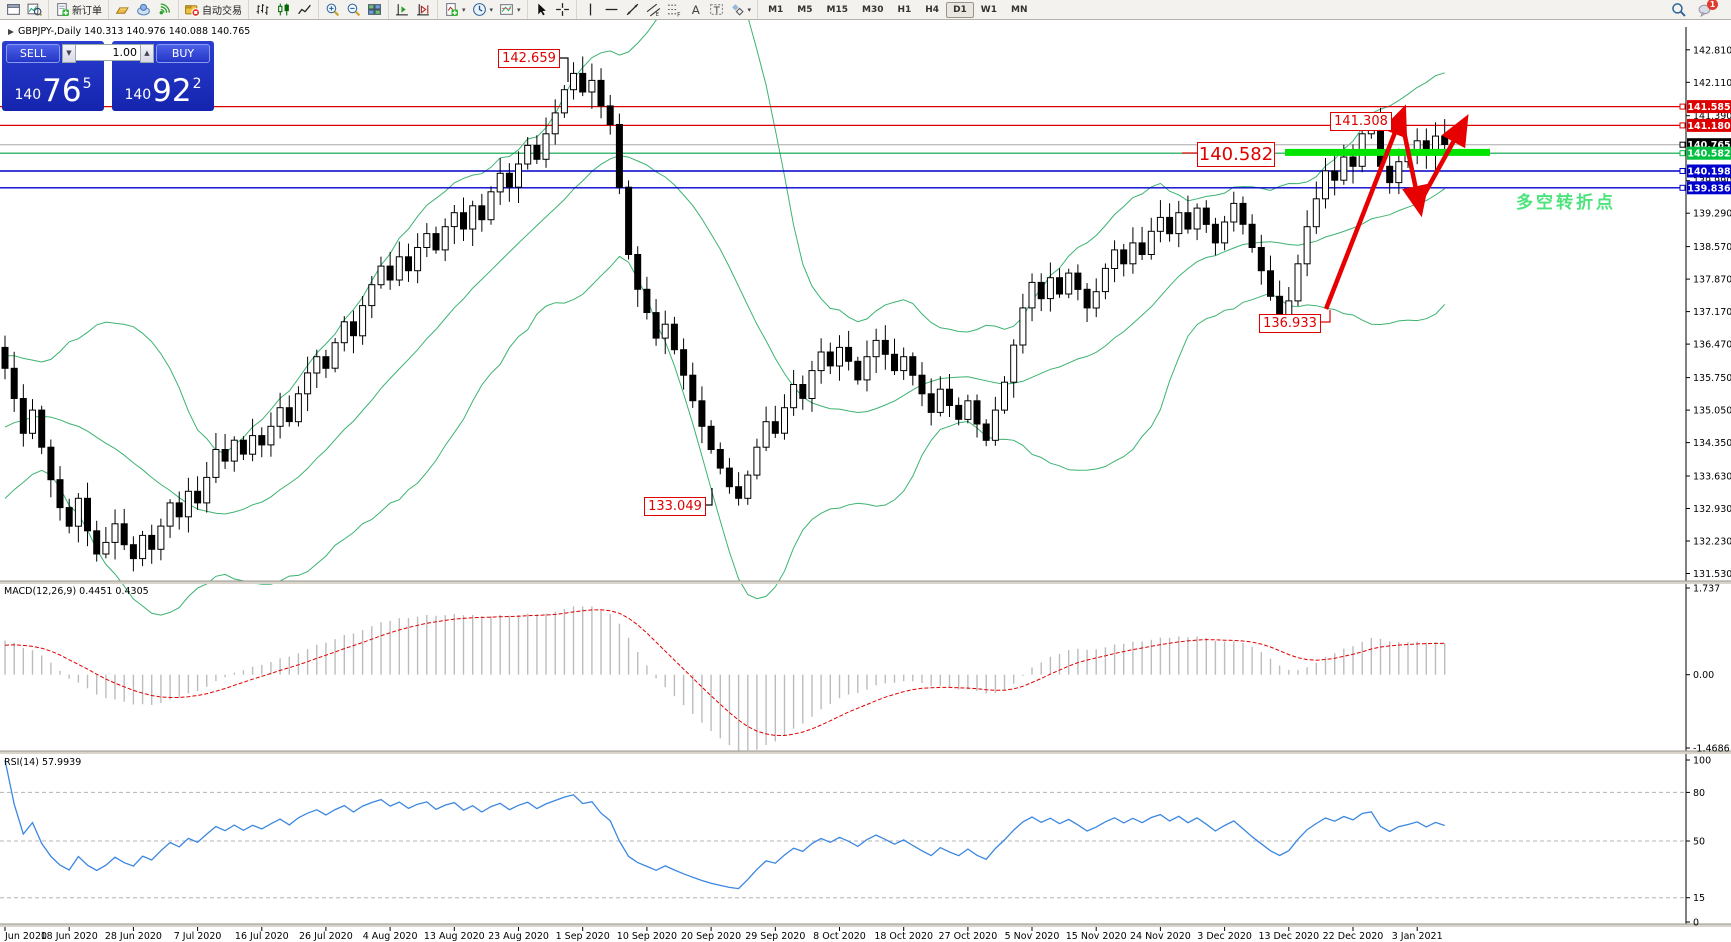  I want to click on candles-chart-icon, so click(283, 9).